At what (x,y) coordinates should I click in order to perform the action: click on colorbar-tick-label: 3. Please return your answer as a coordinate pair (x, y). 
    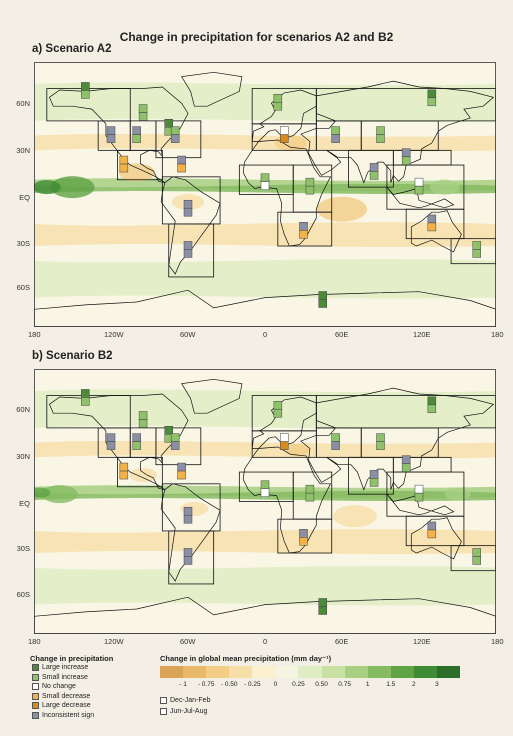
    Looking at the image, I should click on (437, 684).